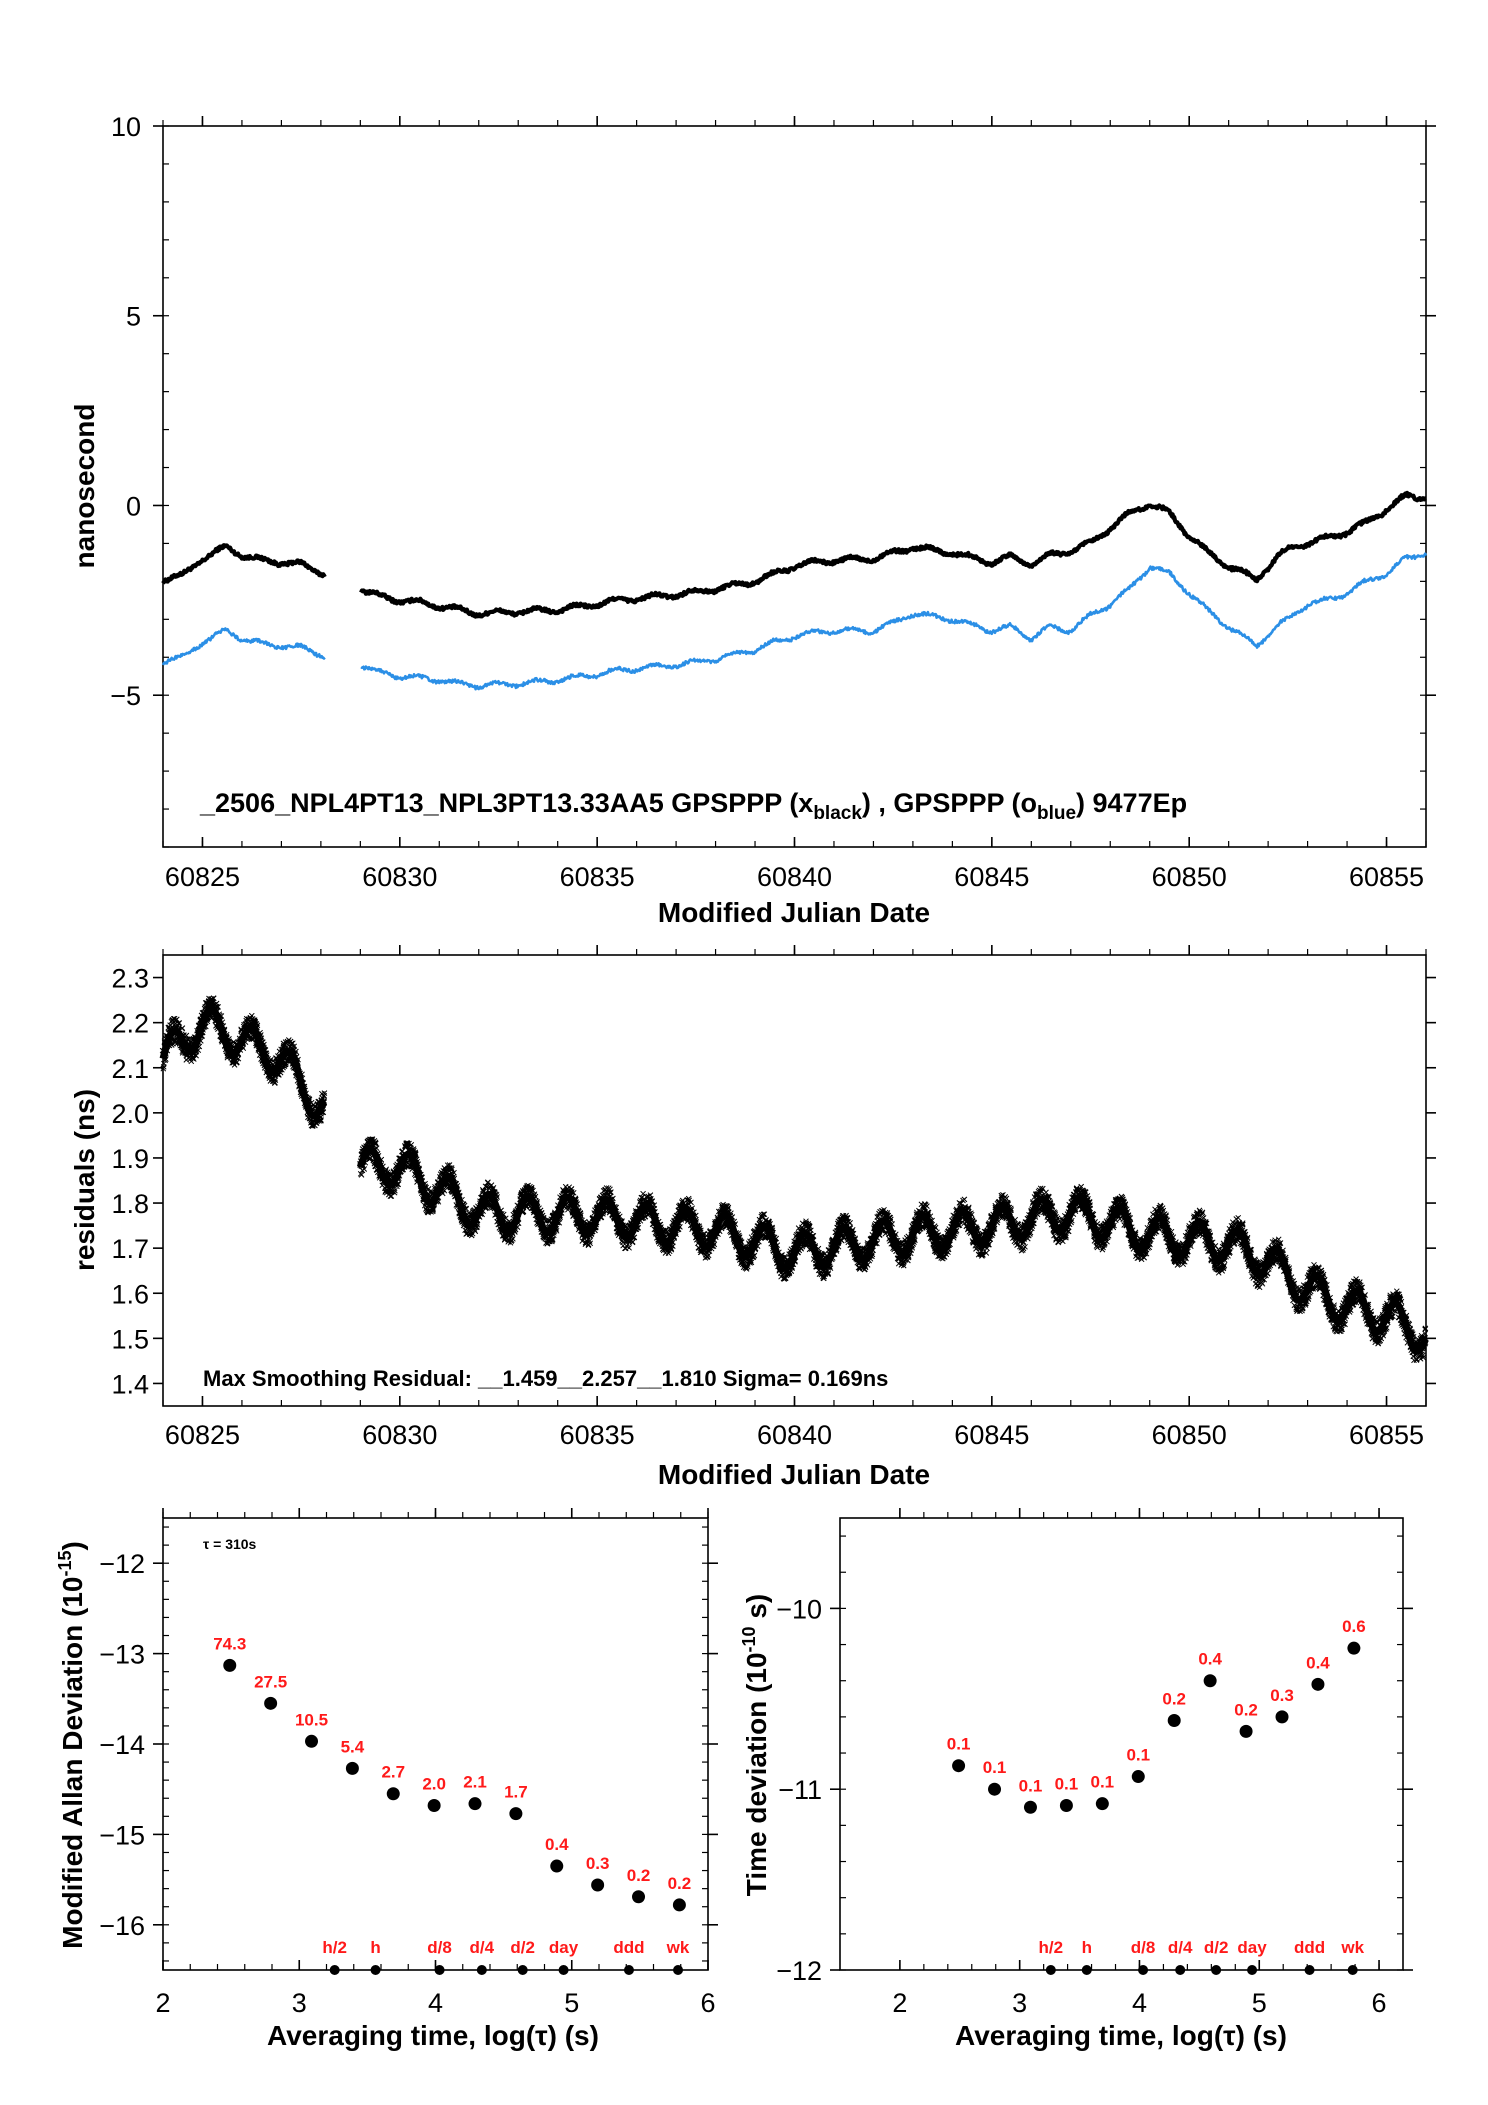 The height and width of the screenshot is (2105, 1488). I want to click on x-tick-label: 4, so click(1139, 2003).